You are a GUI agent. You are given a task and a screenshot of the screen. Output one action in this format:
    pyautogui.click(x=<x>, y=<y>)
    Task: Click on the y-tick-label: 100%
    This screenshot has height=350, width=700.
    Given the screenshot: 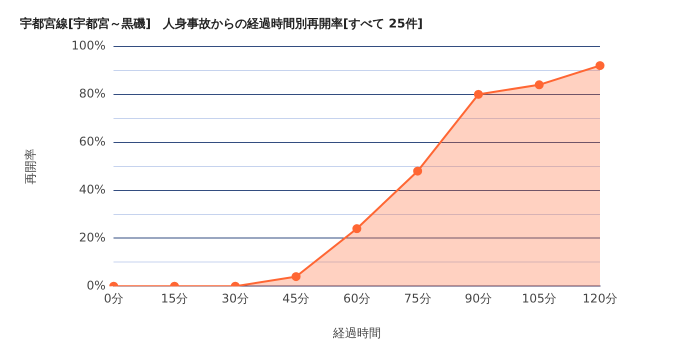 What is the action you would take?
    pyautogui.click(x=88, y=45)
    